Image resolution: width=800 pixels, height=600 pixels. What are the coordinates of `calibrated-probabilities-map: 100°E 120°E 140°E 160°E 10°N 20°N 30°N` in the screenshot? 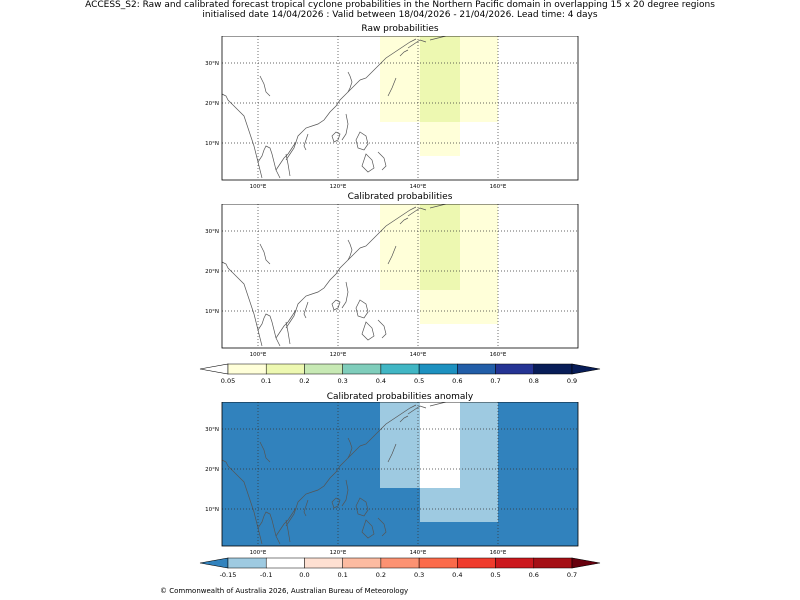 It's located at (392, 281).